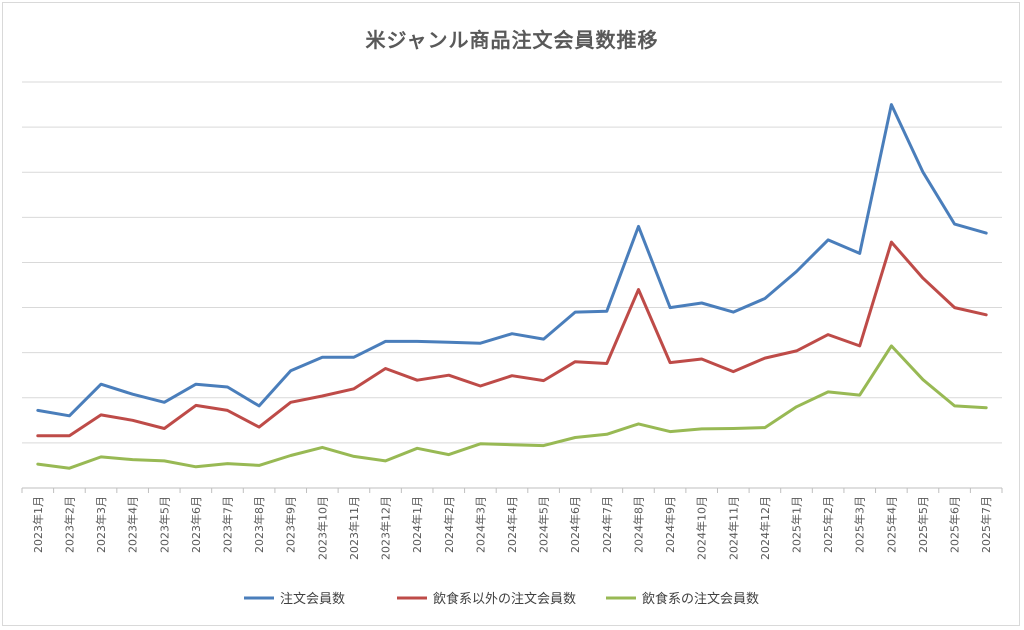 This screenshot has width=1024, height=630. Describe the element at coordinates (828, 524) in the screenshot. I see `x-tick-label: 2025年2月` at that location.